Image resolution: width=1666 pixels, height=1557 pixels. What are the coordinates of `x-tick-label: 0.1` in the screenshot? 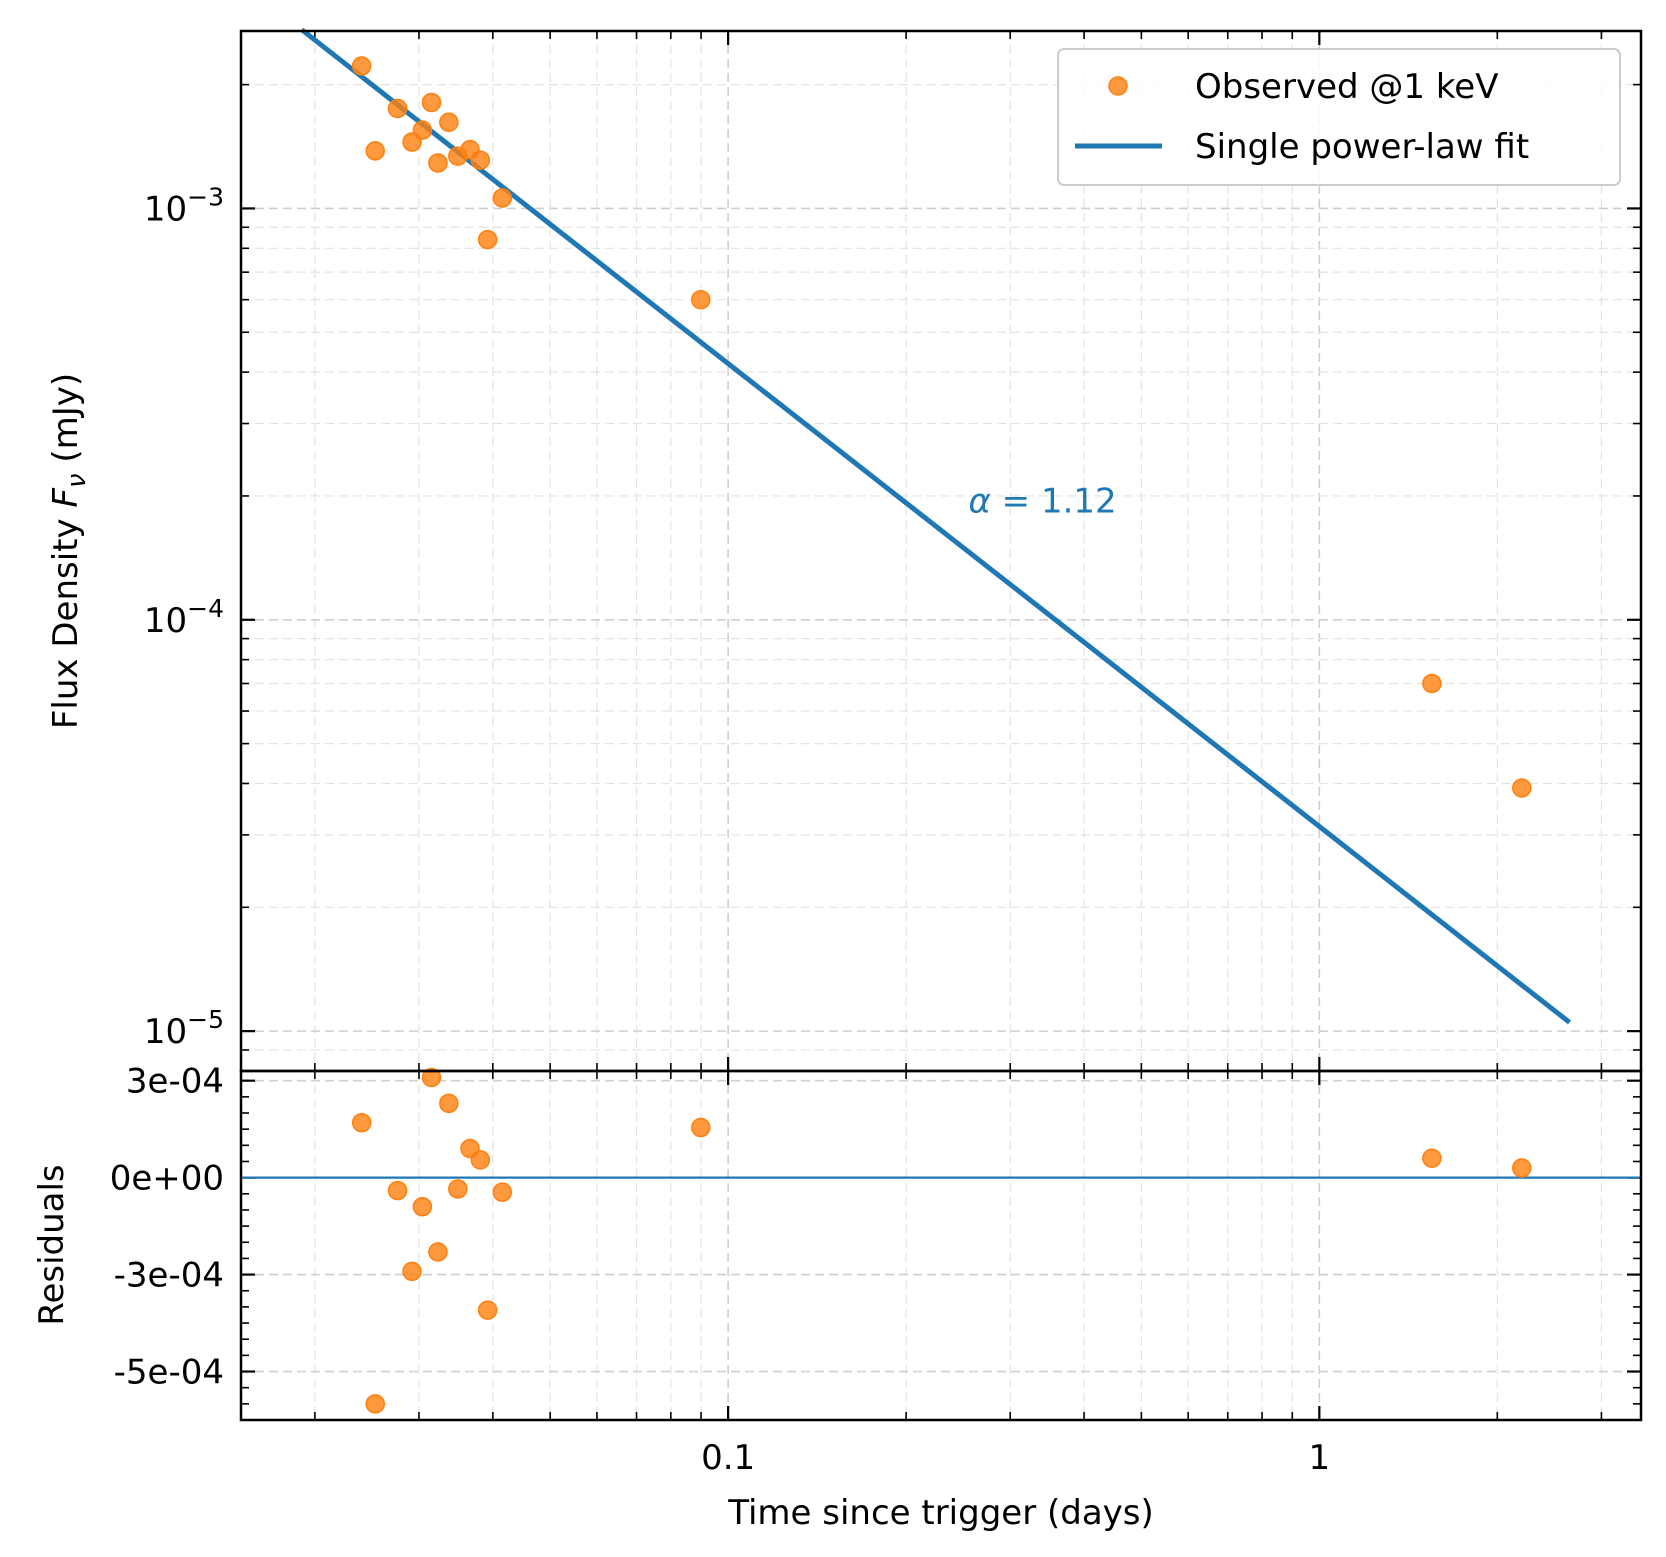 It's located at (728, 1458).